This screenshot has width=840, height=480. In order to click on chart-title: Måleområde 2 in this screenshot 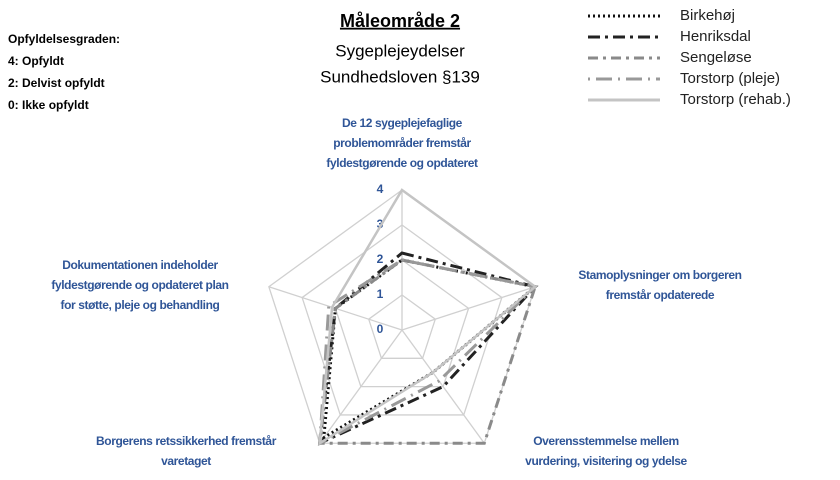, I will do `click(400, 21)`.